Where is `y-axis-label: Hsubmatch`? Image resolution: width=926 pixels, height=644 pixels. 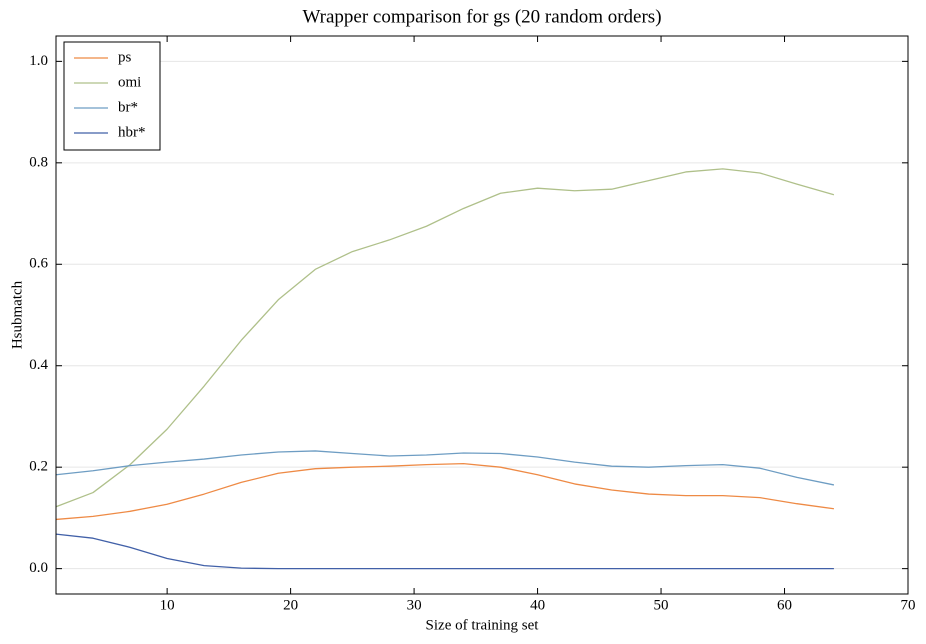 y-axis-label: Hsubmatch is located at coordinates (17, 314).